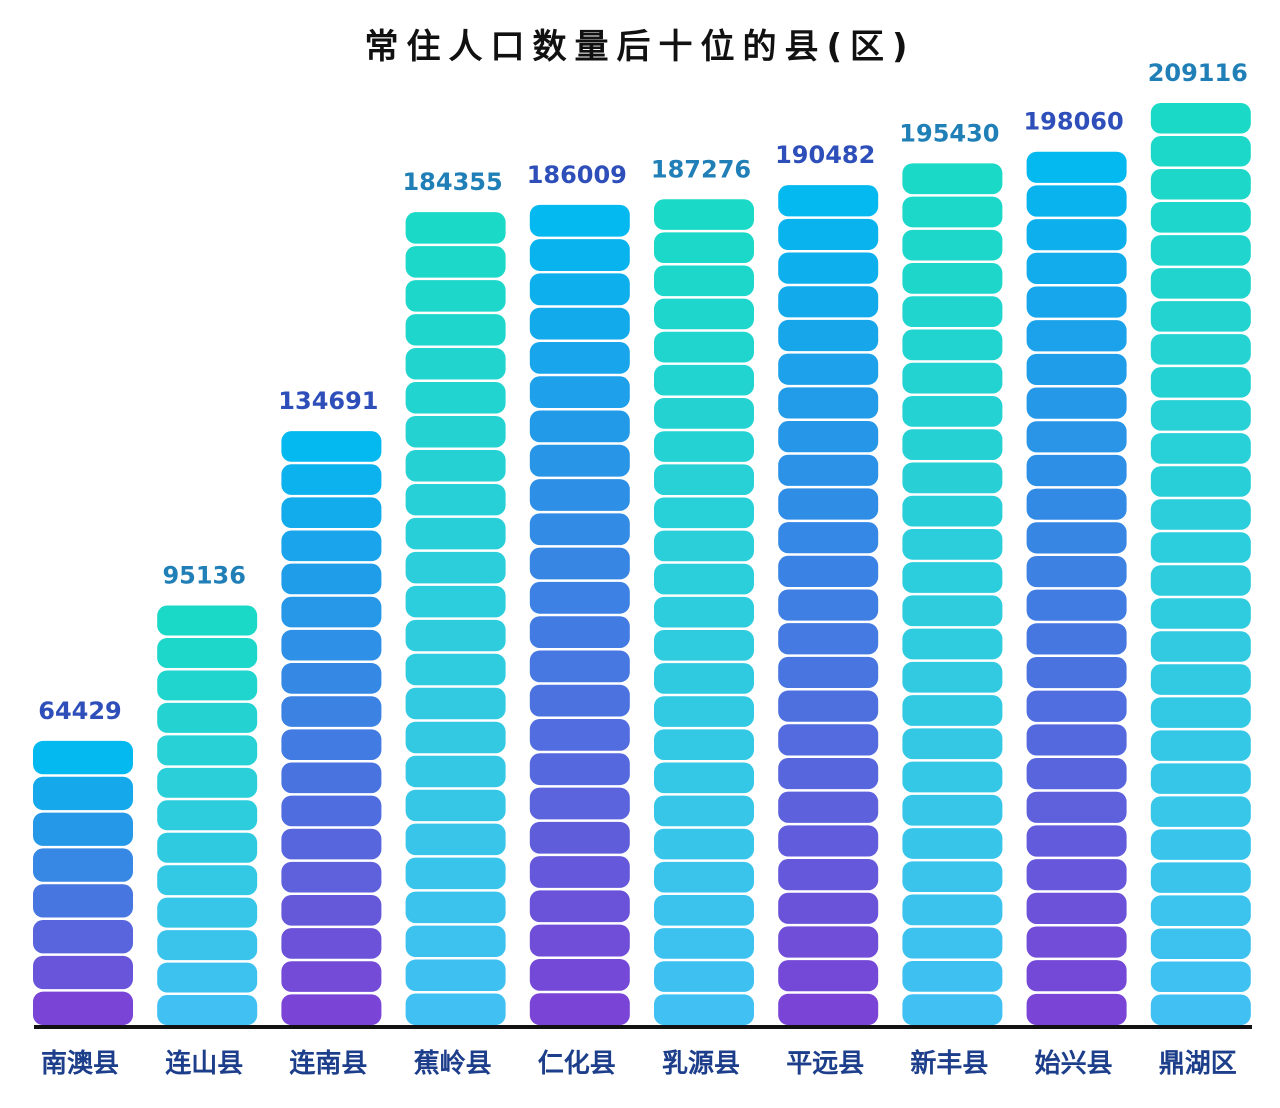  Describe the element at coordinates (1198, 1064) in the screenshot. I see `category-label: 鼎湖区` at that location.